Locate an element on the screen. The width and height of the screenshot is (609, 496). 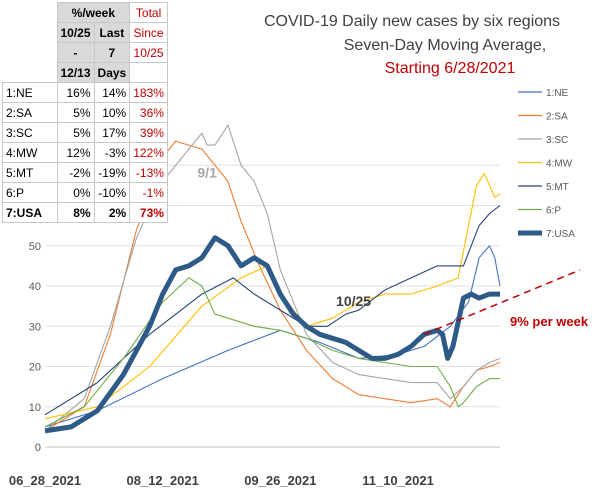
x-tick-label: 09_26_2021 is located at coordinates (280, 480).